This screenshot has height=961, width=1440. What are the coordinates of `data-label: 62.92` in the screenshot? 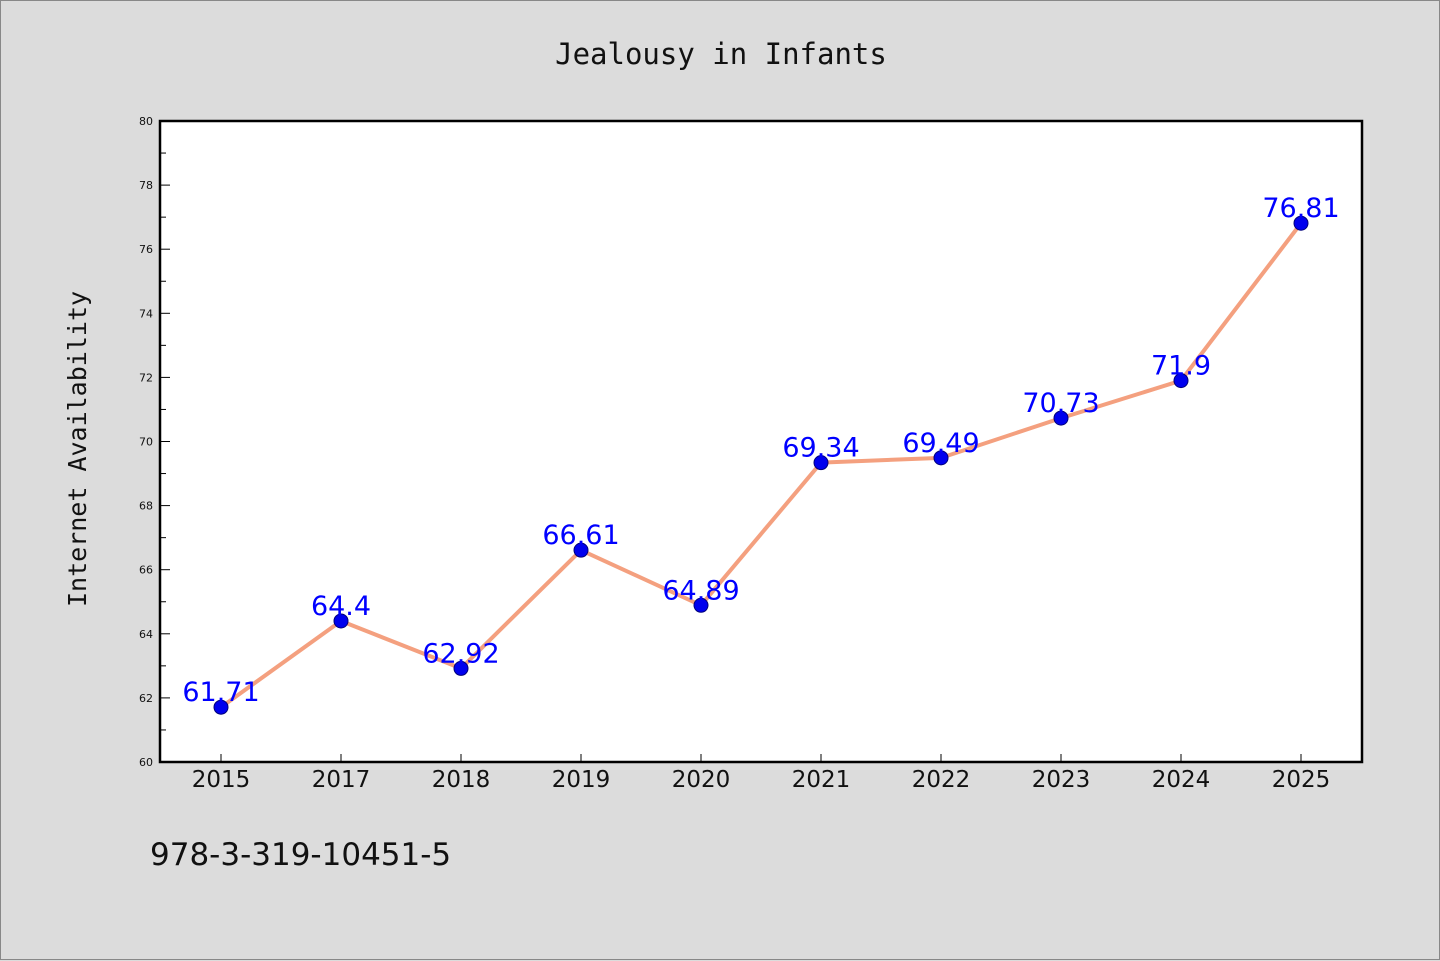 It's located at (460, 653).